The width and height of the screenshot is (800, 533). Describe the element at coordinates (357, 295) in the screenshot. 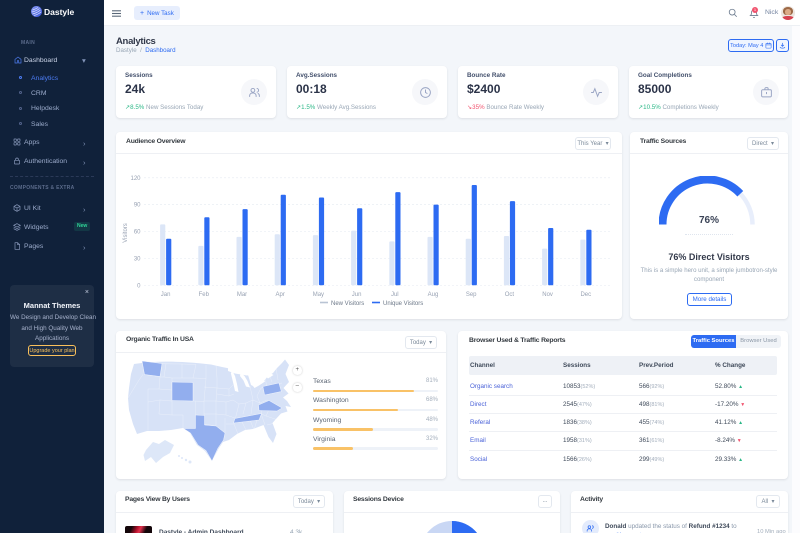

I see `svg-text: Jun` at that location.